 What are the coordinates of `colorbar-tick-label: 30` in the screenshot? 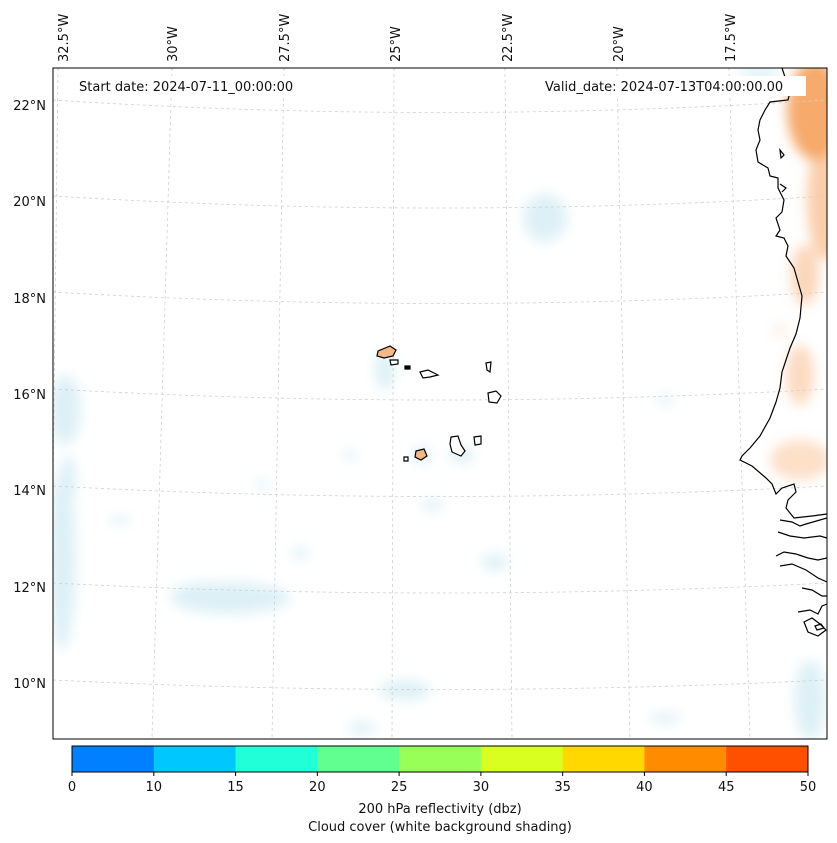 It's located at (481, 787).